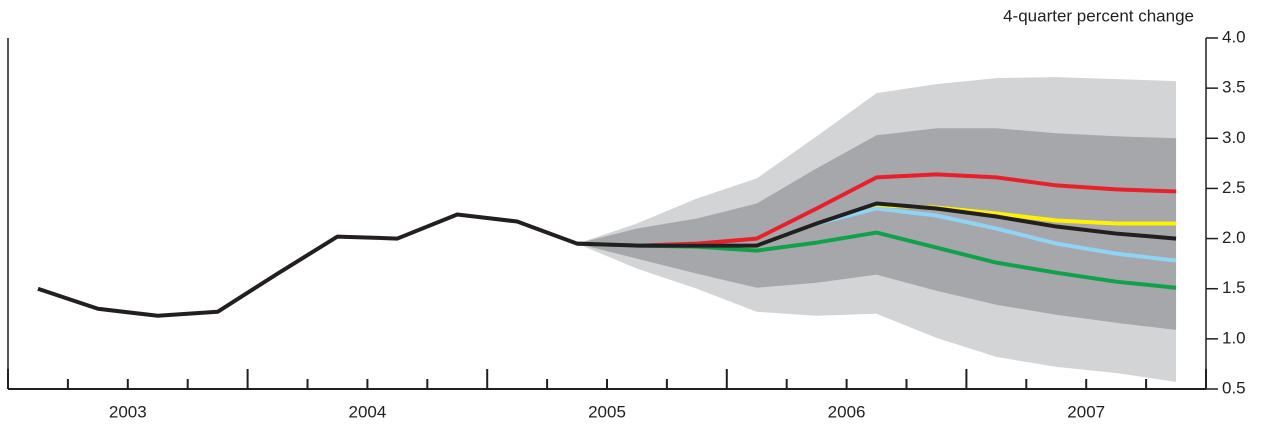  What do you see at coordinates (1234, 36) in the screenshot?
I see `y-tick-label: 4.0` at bounding box center [1234, 36].